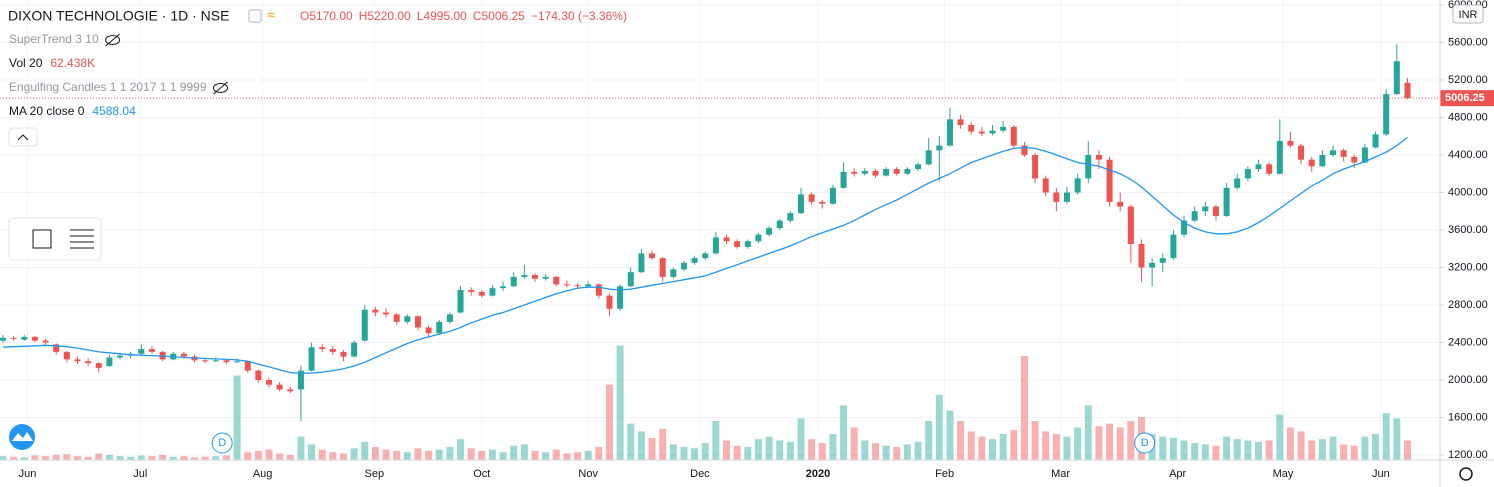 This screenshot has height=487, width=1494. Describe the element at coordinates (108, 87) in the screenshot. I see `indicator-name: Engulfing Candles 1 1 2017 1 1 9999` at that location.